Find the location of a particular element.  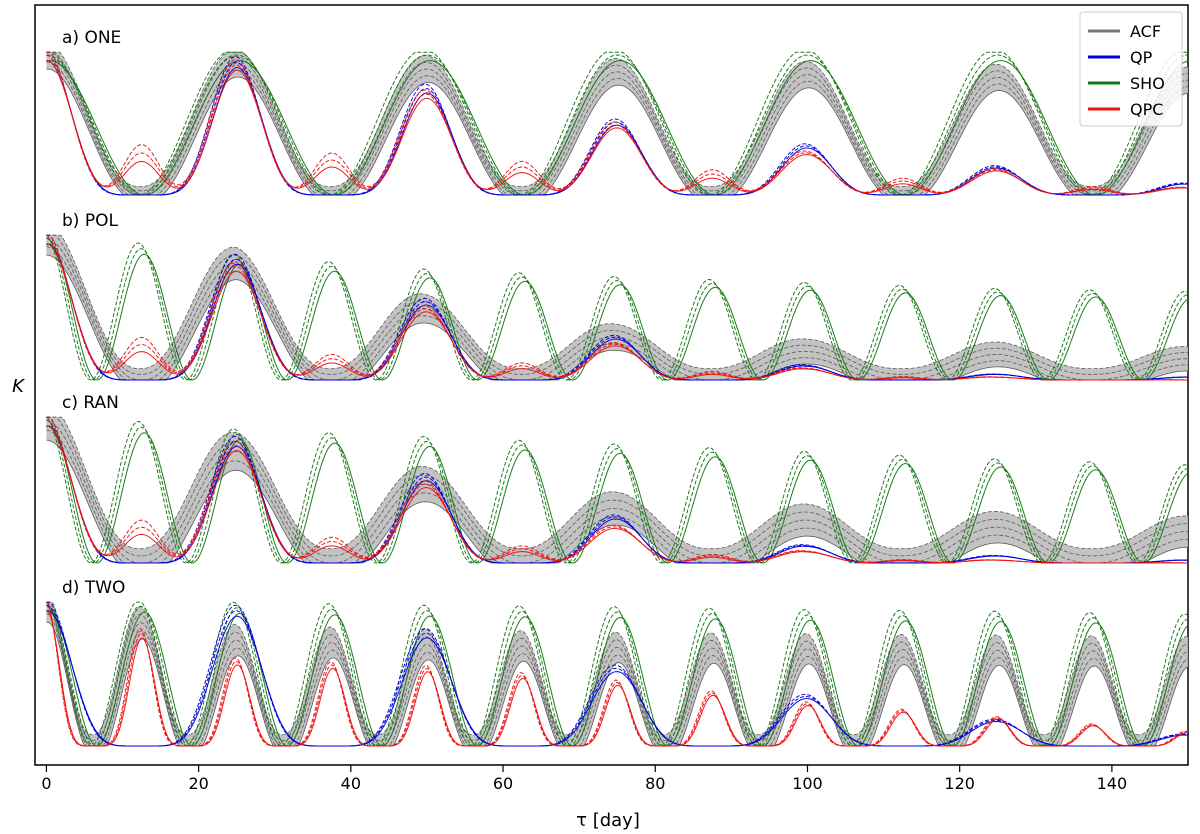

y-axis-label: K is located at coordinates (18, 386).